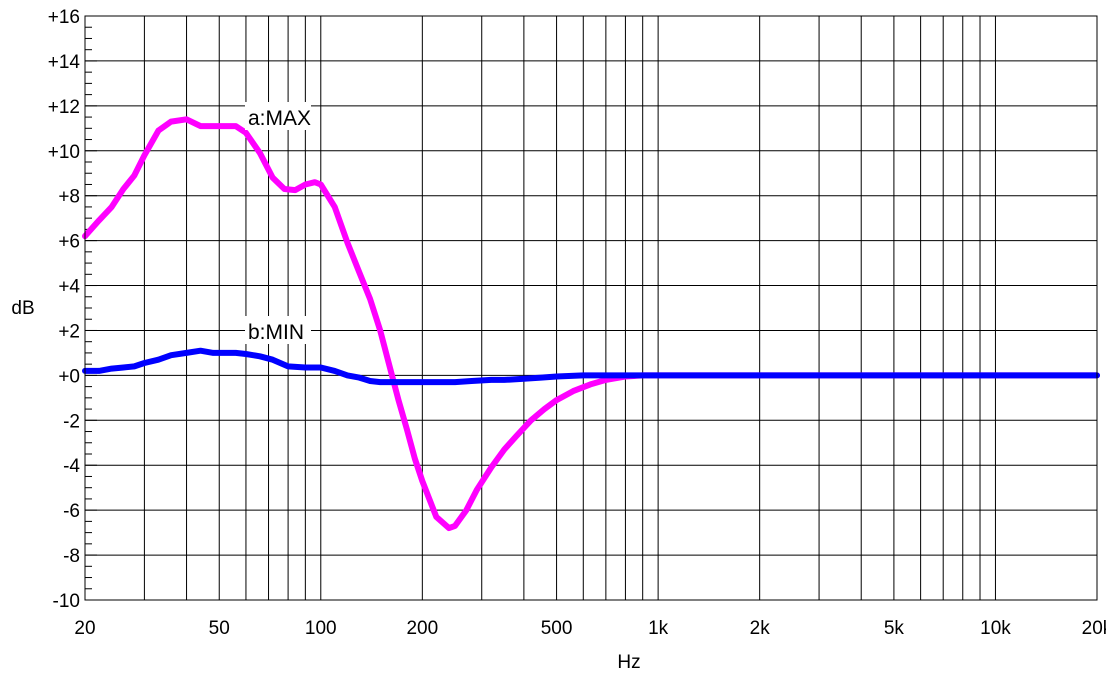  I want to click on series-labels: a:MAX b:MIN, so click(278, 223).